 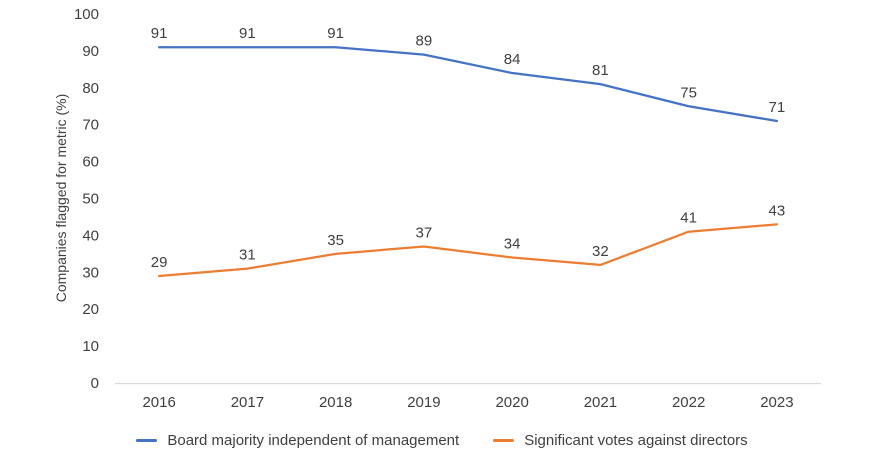 What do you see at coordinates (90, 346) in the screenshot?
I see `y-tick-label: 10` at bounding box center [90, 346].